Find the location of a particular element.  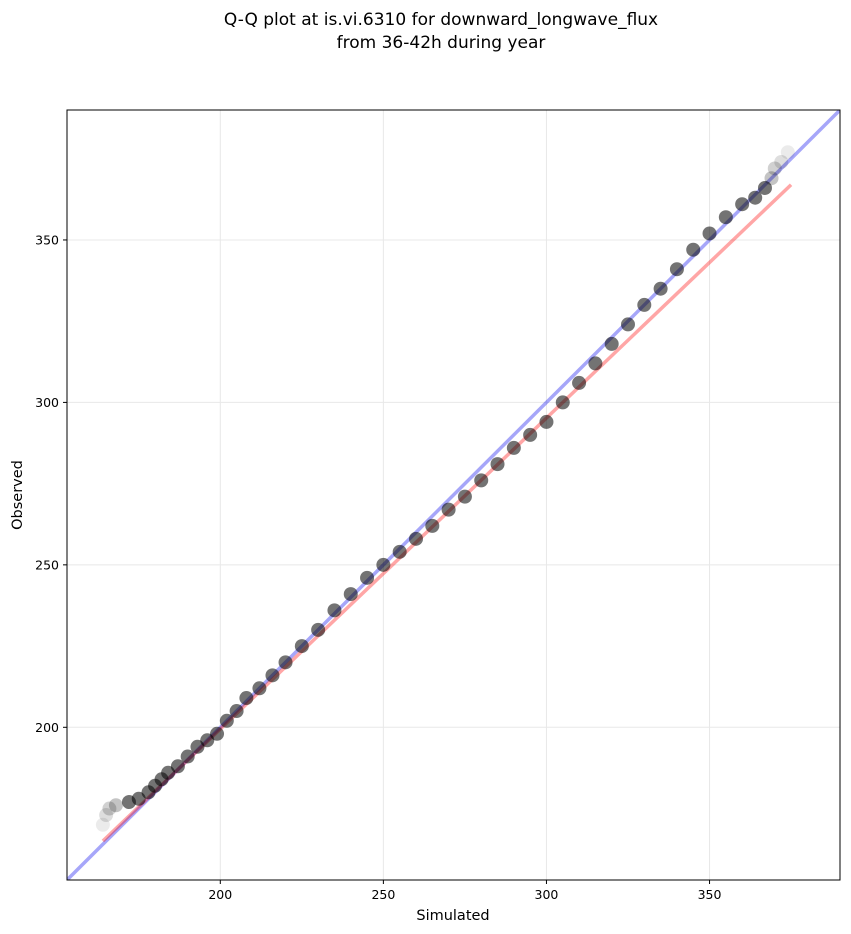

x-ticks: 200 250 300 350 is located at coordinates (465, 891).